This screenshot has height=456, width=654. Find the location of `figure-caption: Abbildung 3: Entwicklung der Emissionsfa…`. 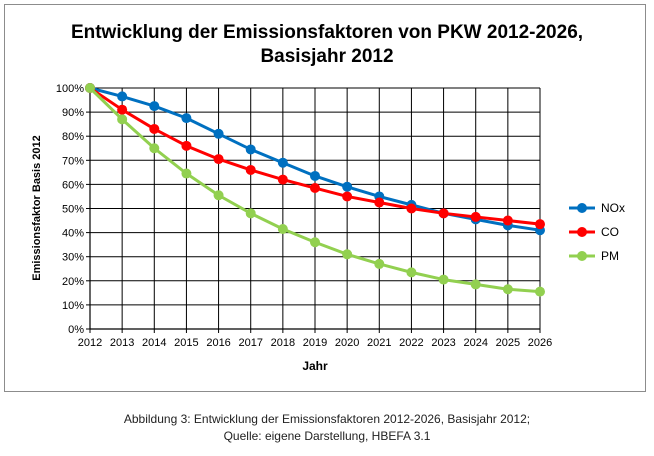

figure-caption: Abbildung 3: Entwicklung der Emissionsfa… is located at coordinates (327, 428).